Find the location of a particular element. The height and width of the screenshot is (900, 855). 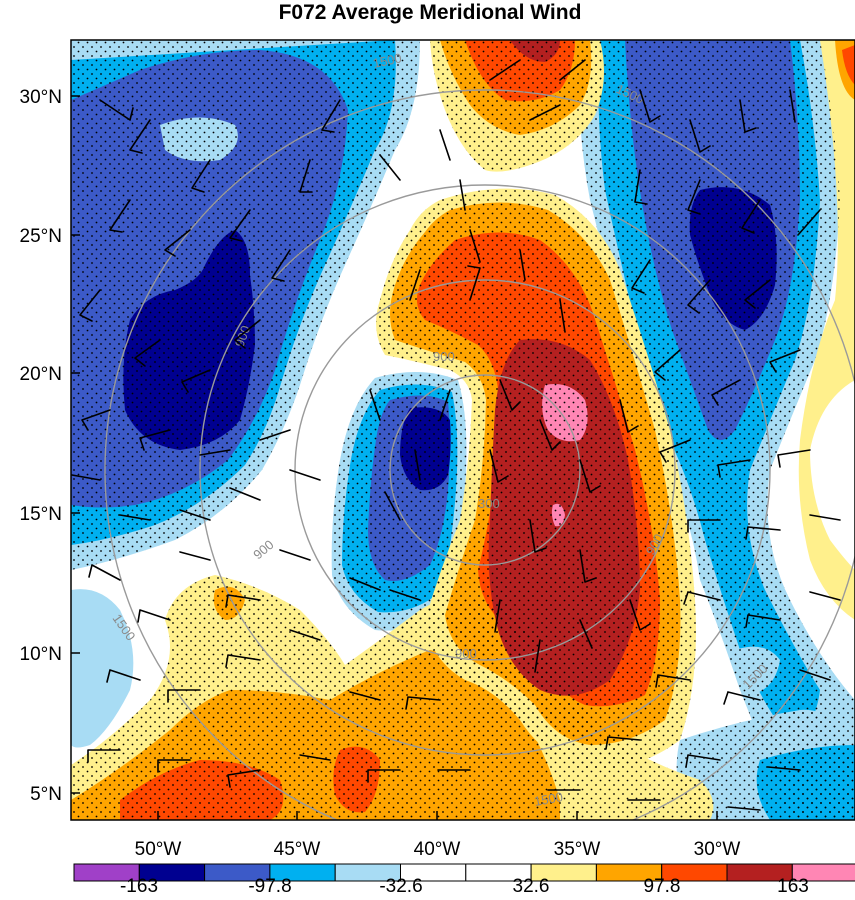

lat-label: 30°N is located at coordinates (41, 97).